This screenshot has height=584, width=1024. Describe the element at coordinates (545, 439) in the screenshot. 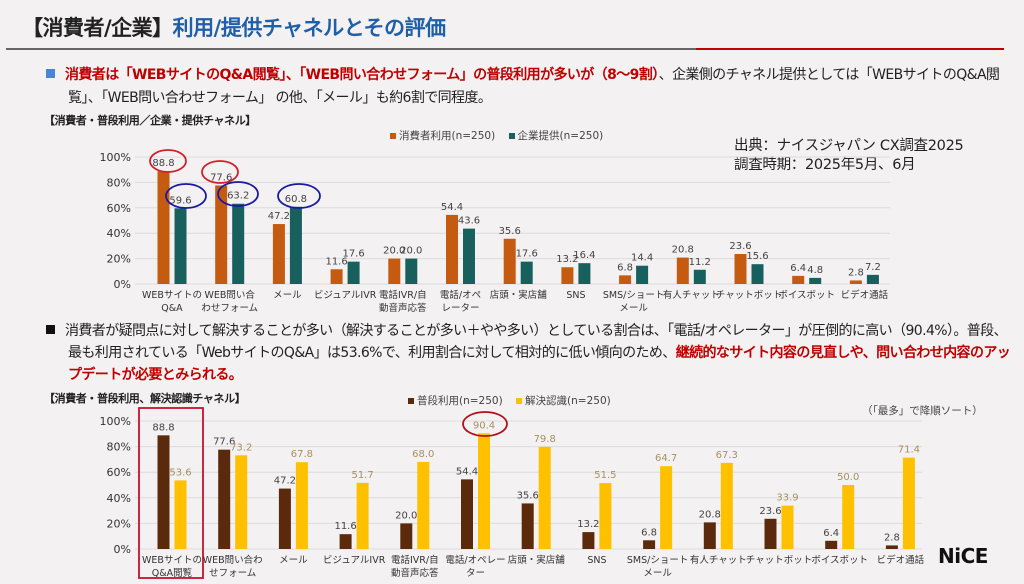

I see `data-label: 79.8` at that location.